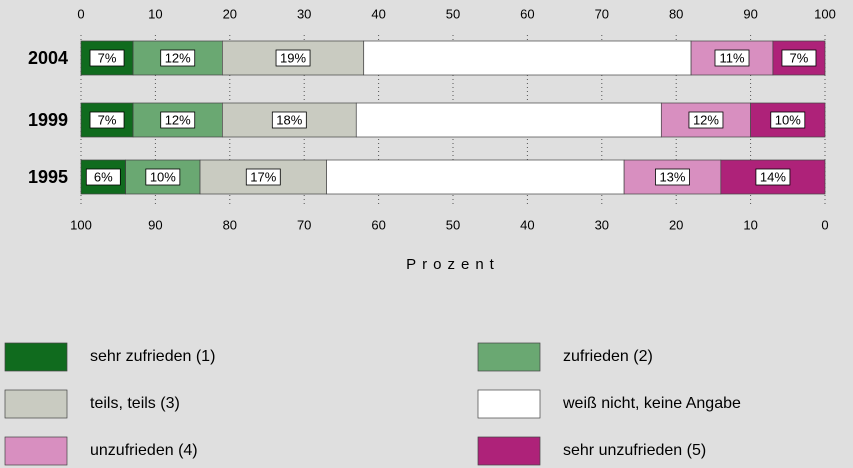 The width and height of the screenshot is (853, 468). Describe the element at coordinates (378, 224) in the screenshot. I see `x2-tick-label: 60` at that location.